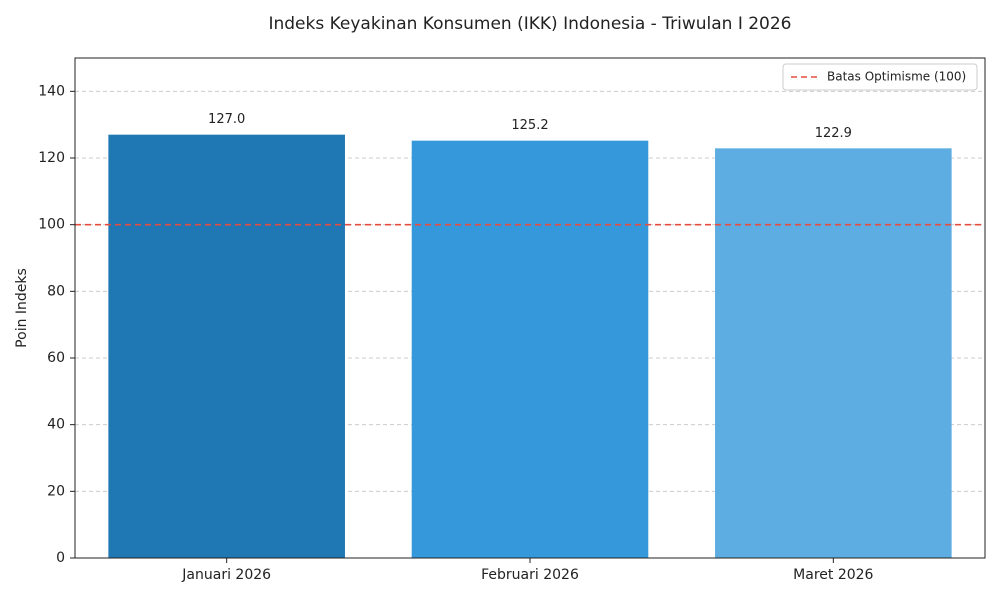 The height and width of the screenshot is (604, 1000). Describe the element at coordinates (60, 558) in the screenshot. I see `y-tick-label: 0` at that location.